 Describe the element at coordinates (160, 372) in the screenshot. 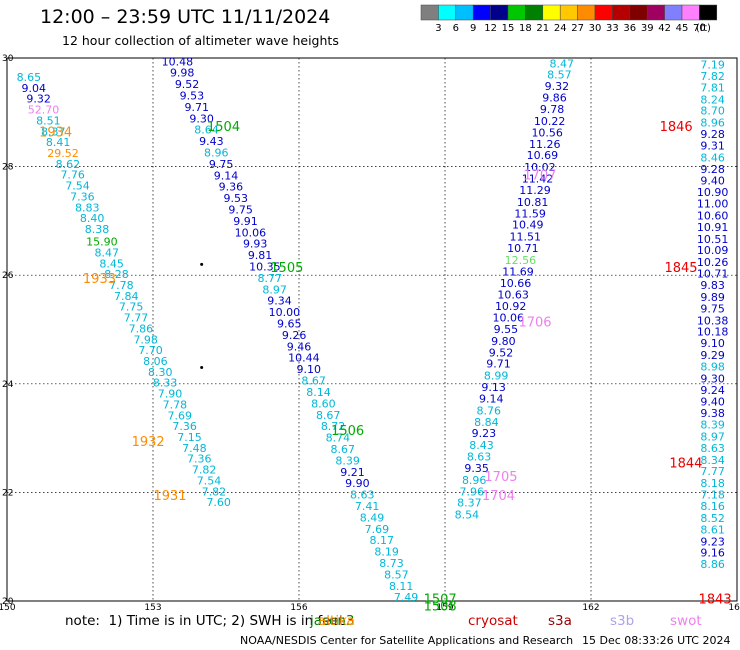

I see `wave-height-value: 8.30` at that location.